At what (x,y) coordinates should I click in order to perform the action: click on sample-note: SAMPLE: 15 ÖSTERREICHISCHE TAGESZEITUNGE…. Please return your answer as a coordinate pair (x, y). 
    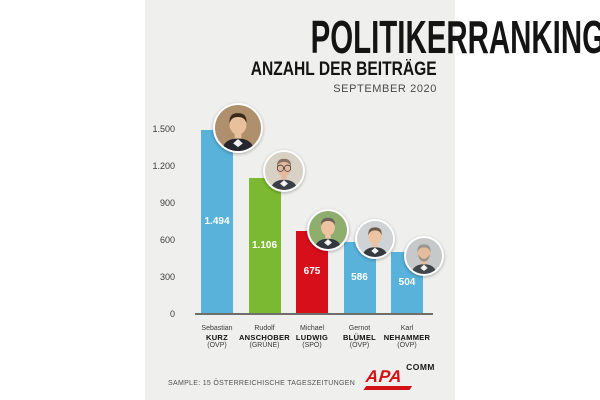
    Looking at the image, I should click on (262, 383).